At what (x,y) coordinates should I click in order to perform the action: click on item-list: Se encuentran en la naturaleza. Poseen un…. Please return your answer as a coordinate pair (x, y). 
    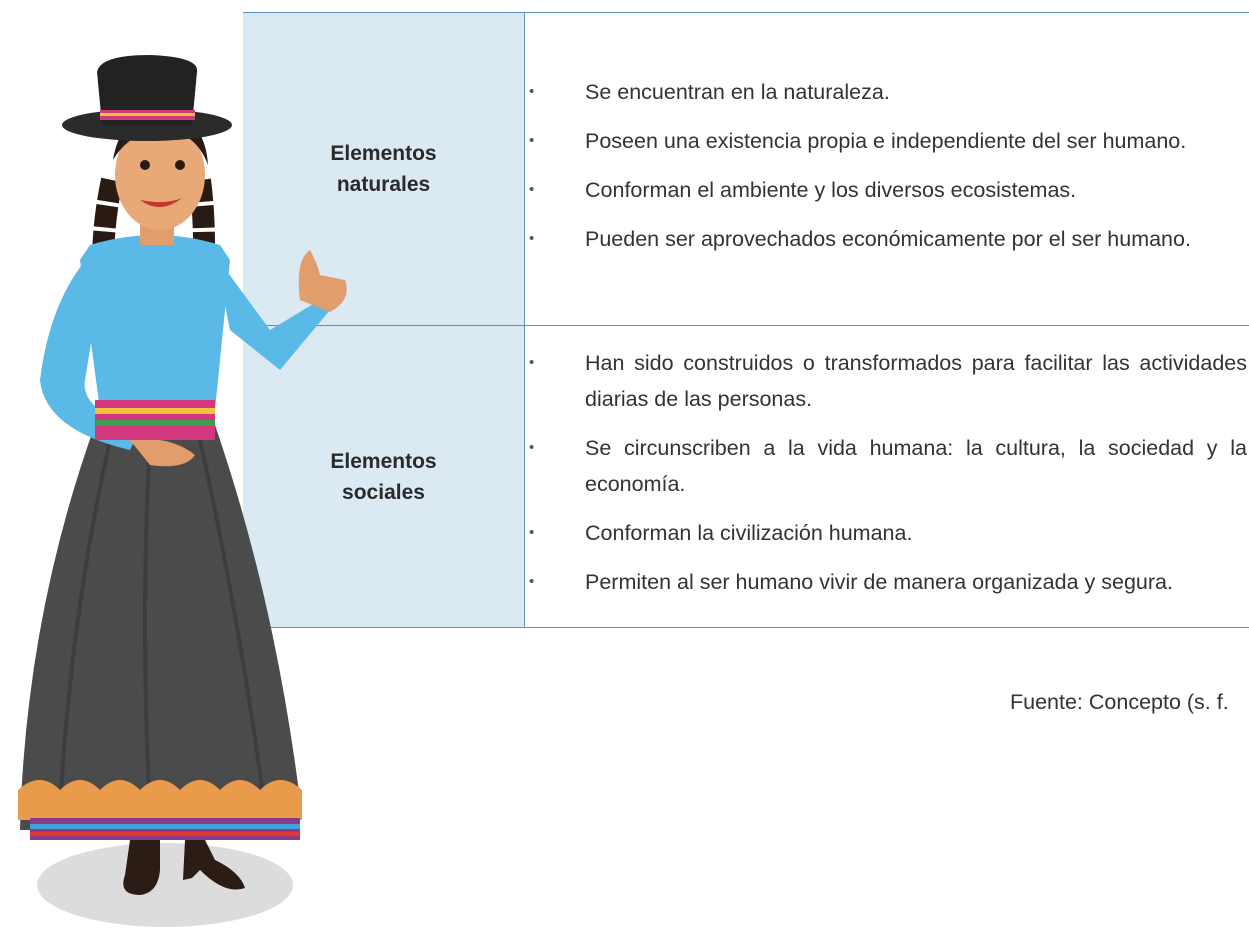
    Looking at the image, I should click on (887, 165).